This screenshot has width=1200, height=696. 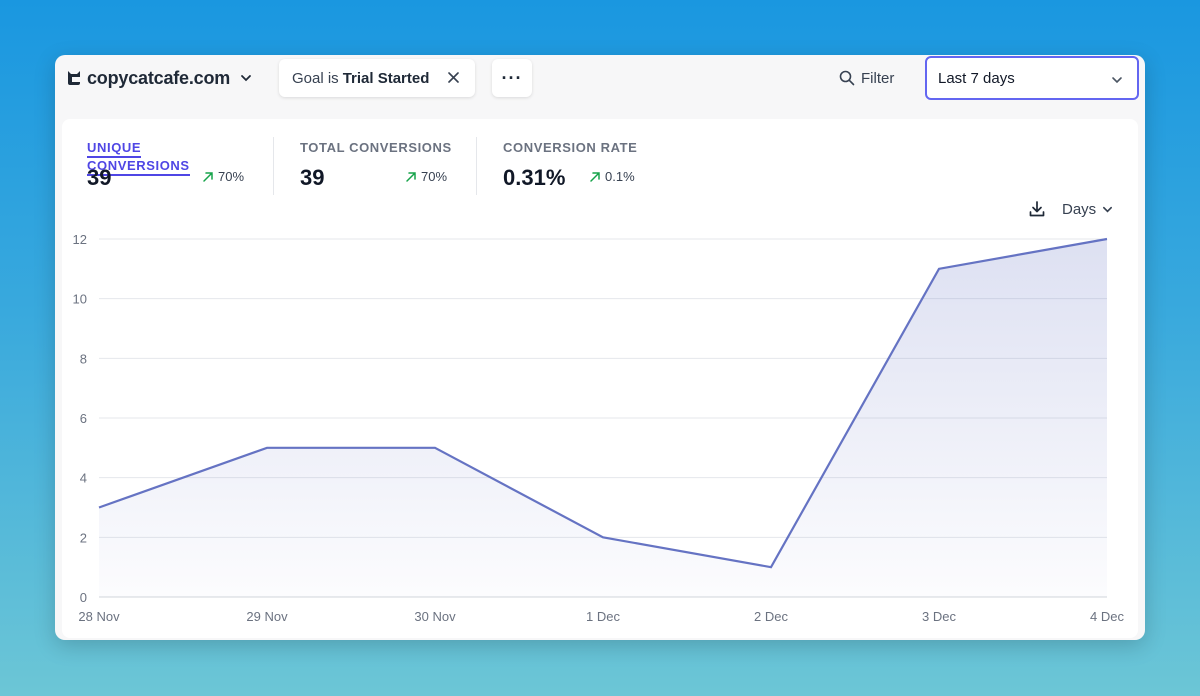 What do you see at coordinates (534, 177) in the screenshot?
I see `stat-value: 0.31%` at bounding box center [534, 177].